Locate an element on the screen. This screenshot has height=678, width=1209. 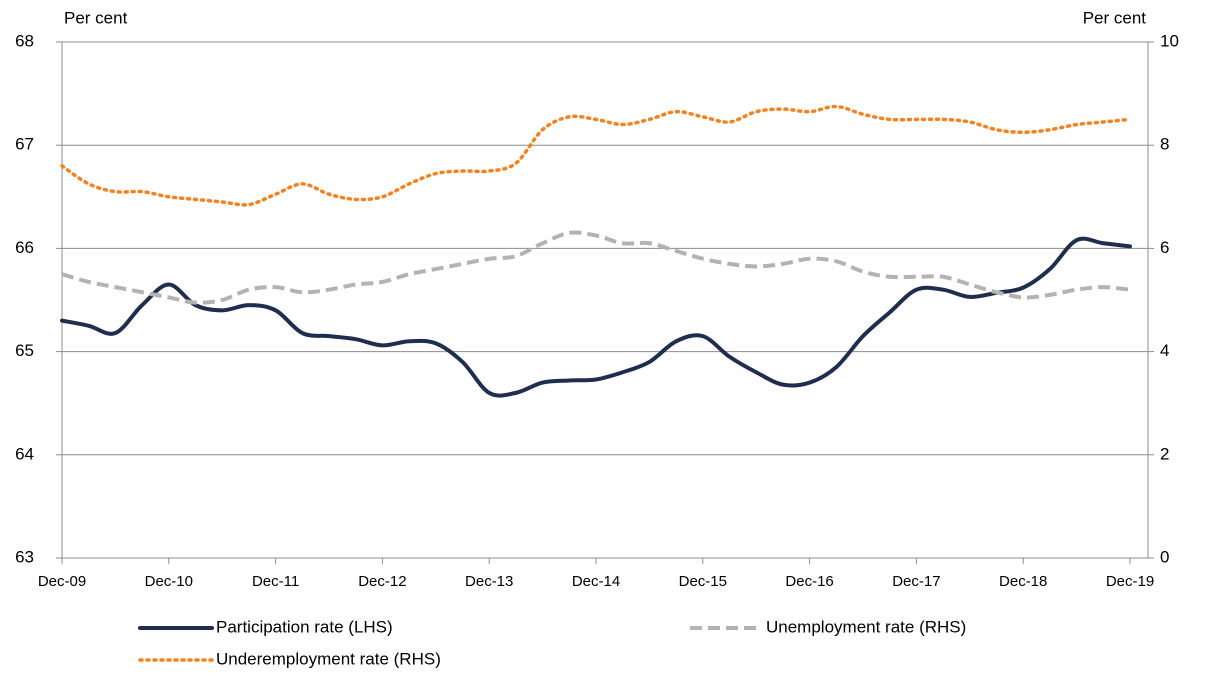
y2-tick-label: 2 is located at coordinates (1164, 453).